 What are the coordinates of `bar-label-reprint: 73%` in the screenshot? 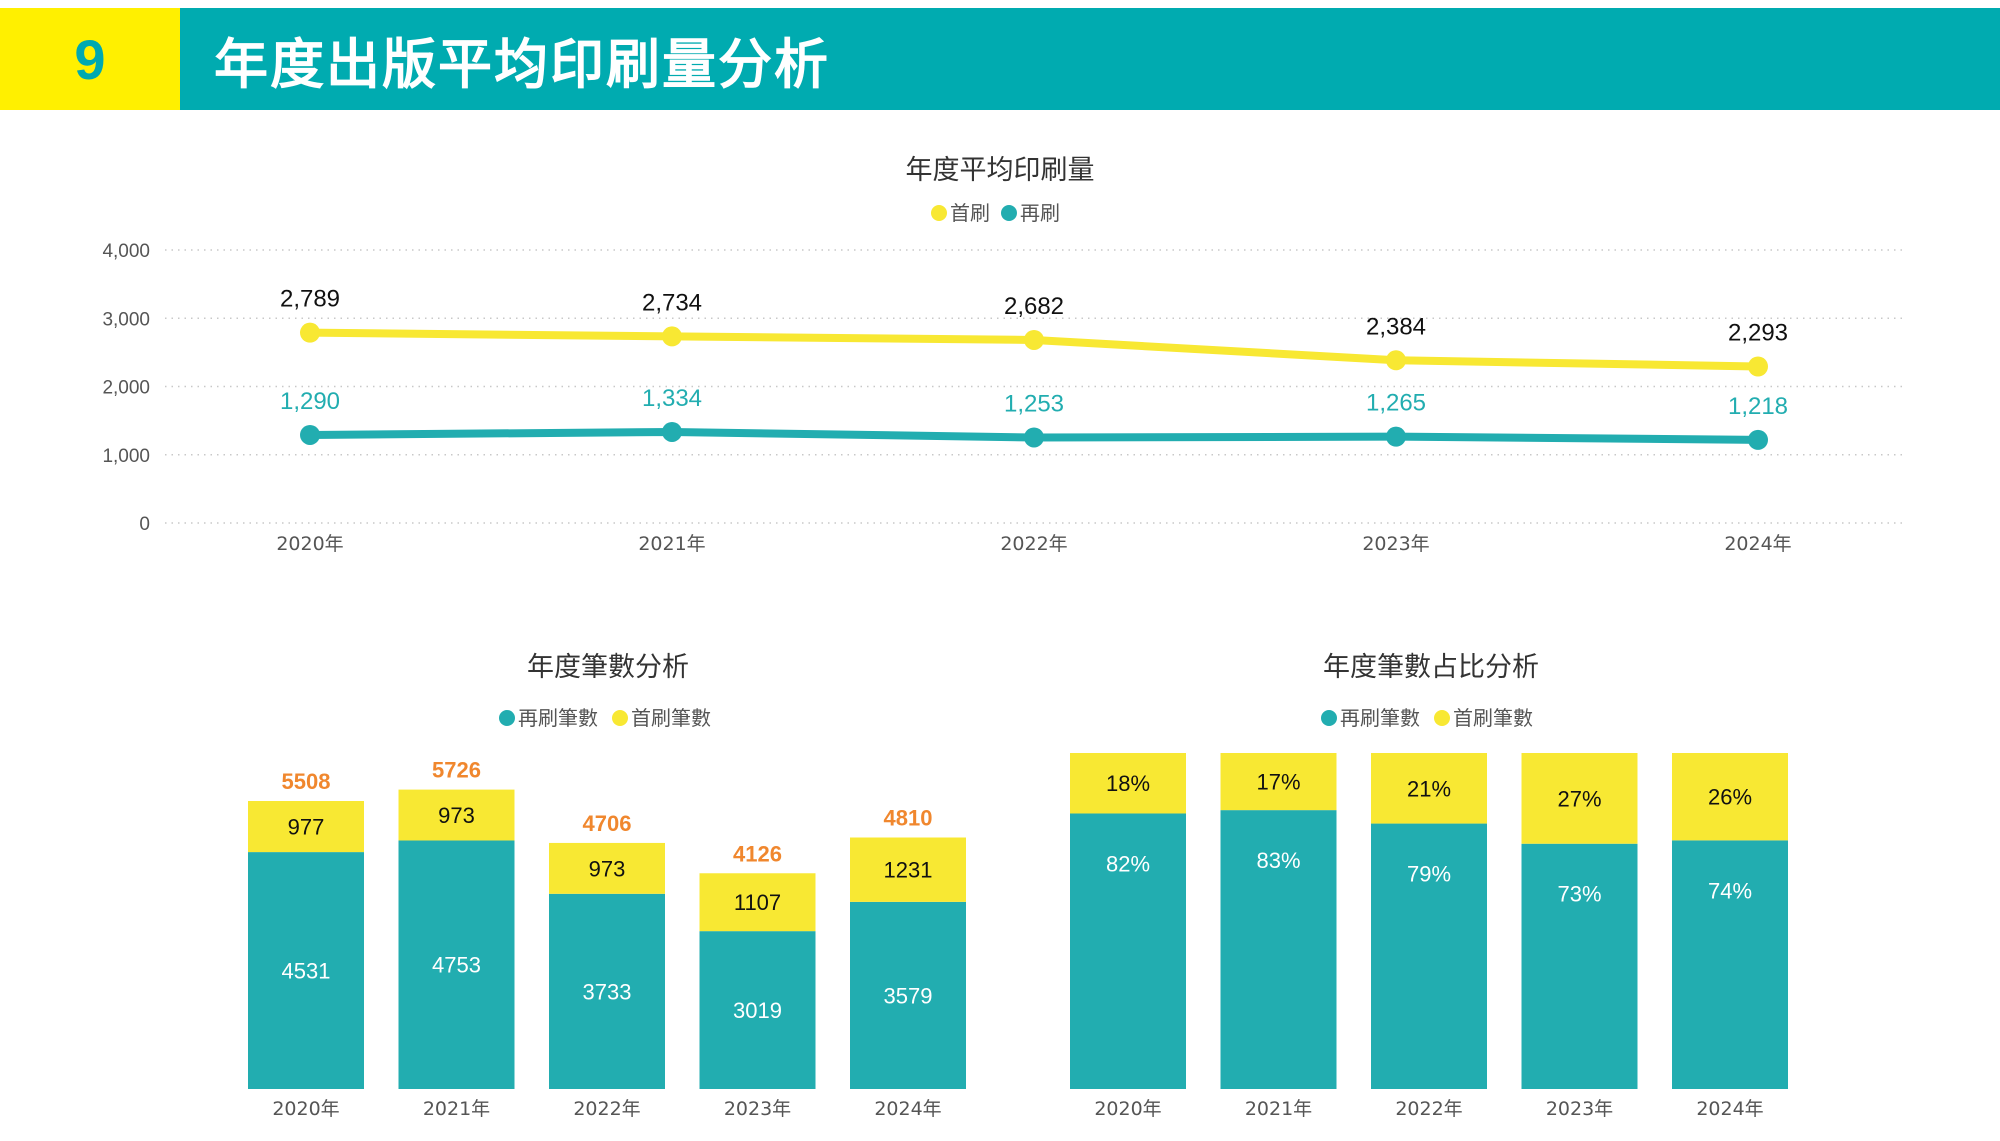 It's located at (1579, 894).